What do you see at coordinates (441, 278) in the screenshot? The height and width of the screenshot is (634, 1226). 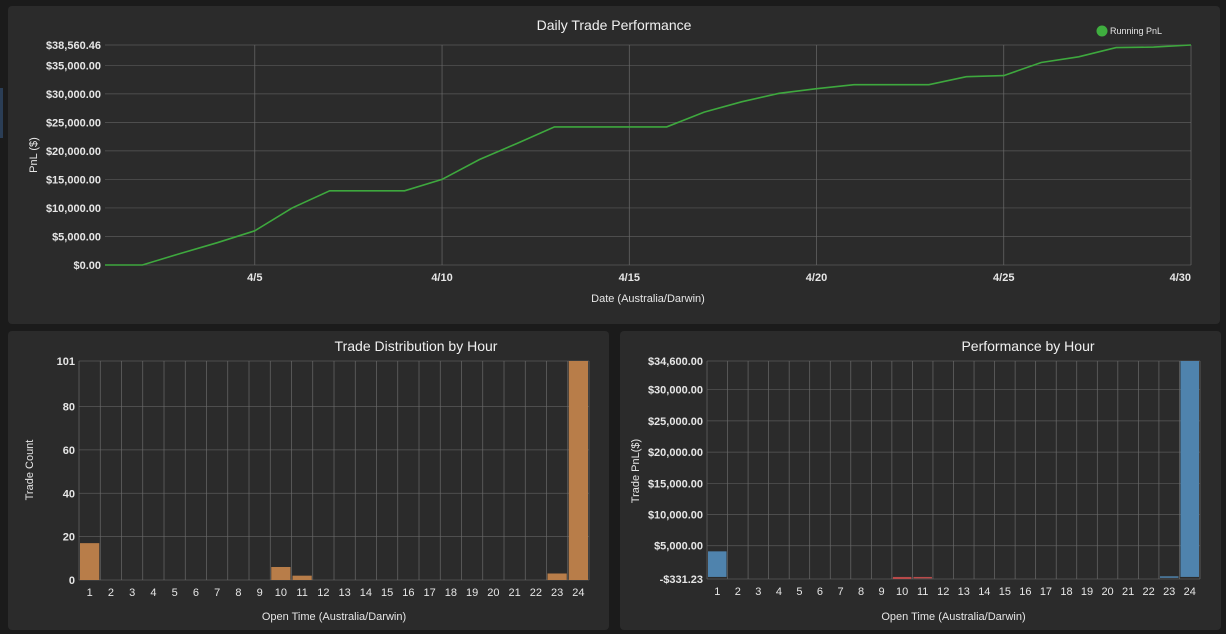 I see `x-tick-label: 4/10` at bounding box center [441, 278].